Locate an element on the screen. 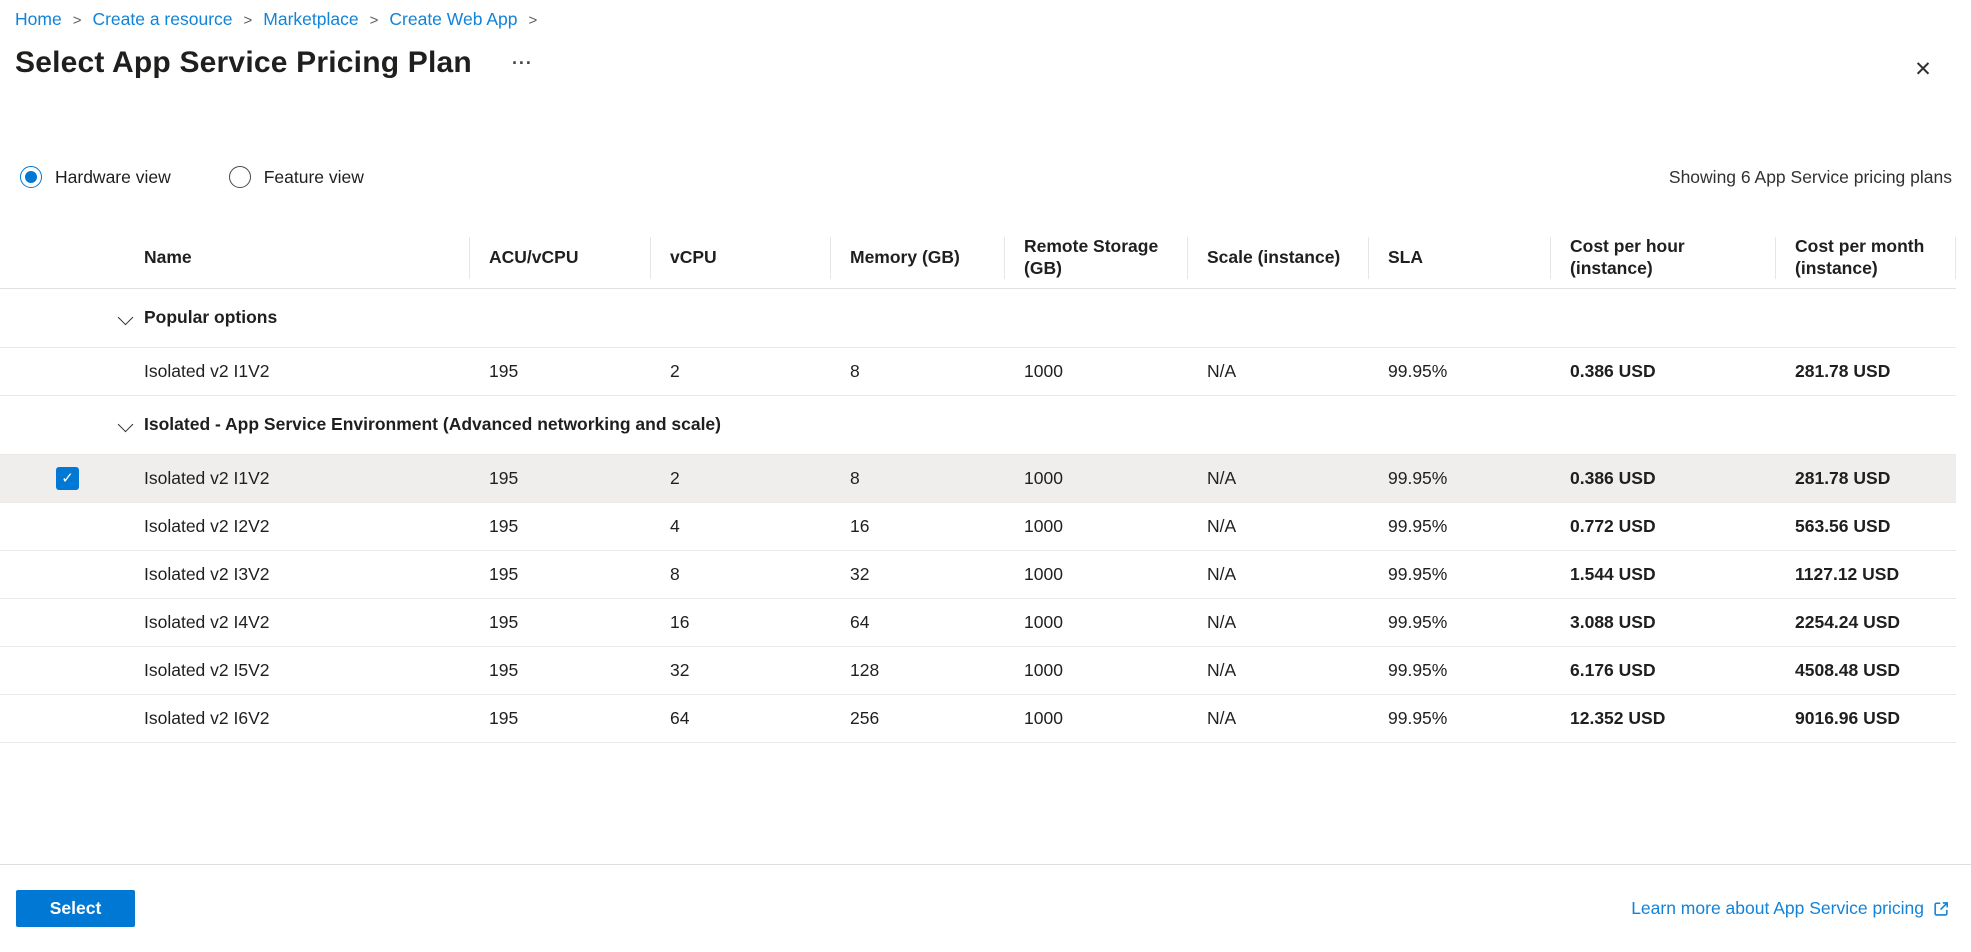 The image size is (1971, 952). check-icon: ✓ is located at coordinates (67, 478).